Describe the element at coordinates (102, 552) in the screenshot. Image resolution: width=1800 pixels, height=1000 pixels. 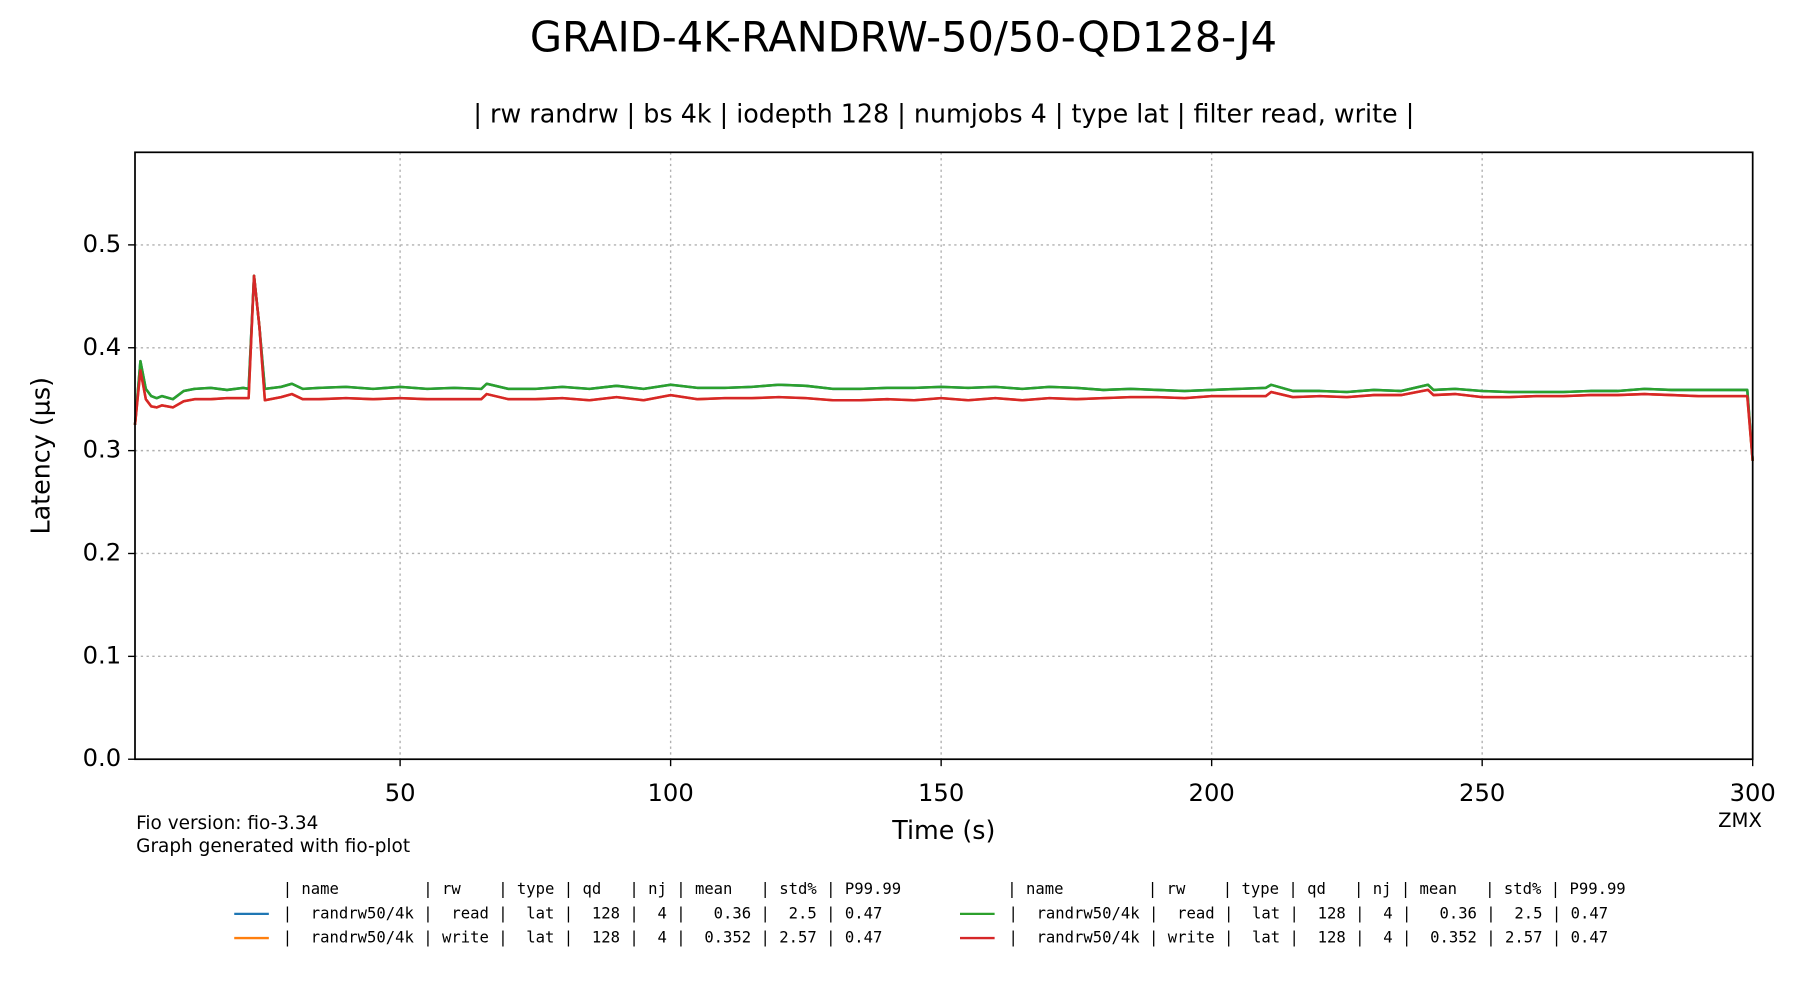
I see `y-tick-label: 0.2` at that location.